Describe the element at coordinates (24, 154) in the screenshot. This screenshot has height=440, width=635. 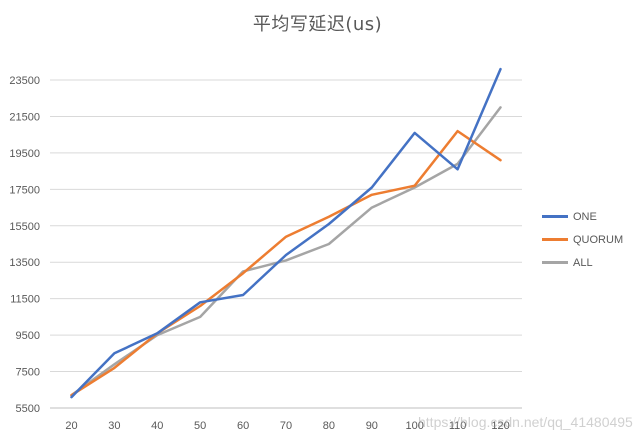
I see `y-tick-label: 19500` at that location.